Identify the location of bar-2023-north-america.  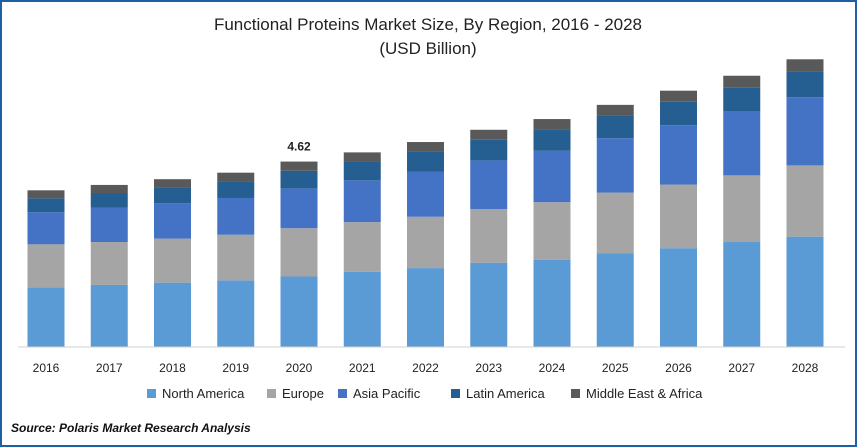
(489, 304).